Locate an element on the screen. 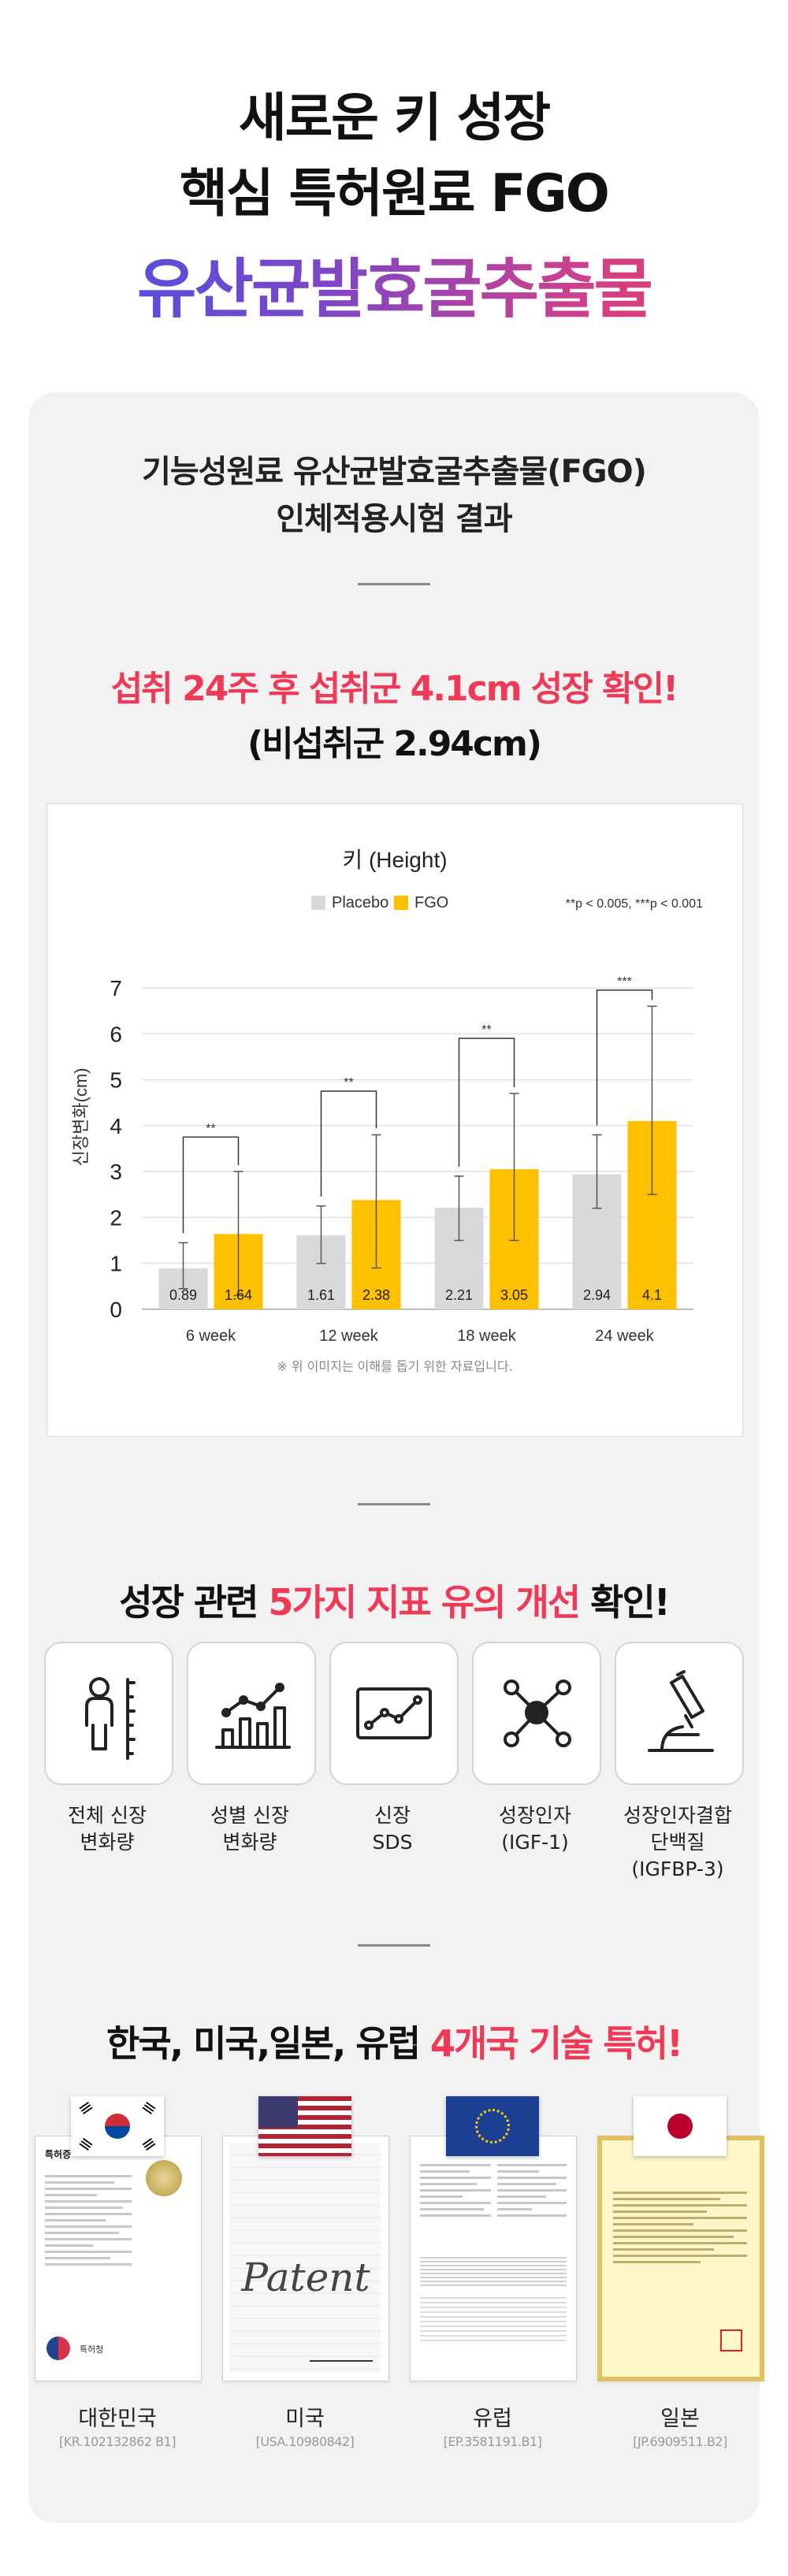 Image resolution: width=788 pixels, height=2576 pixels. x-tick-label: 24 week is located at coordinates (624, 1336).